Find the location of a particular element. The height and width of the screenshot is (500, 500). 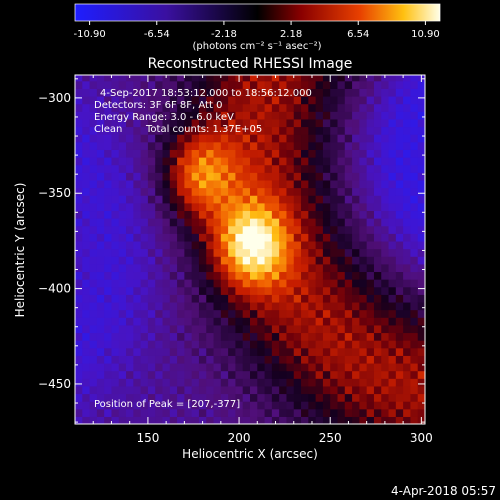

chart-title: Reconstructed RHESSI Image is located at coordinates (250, 64).